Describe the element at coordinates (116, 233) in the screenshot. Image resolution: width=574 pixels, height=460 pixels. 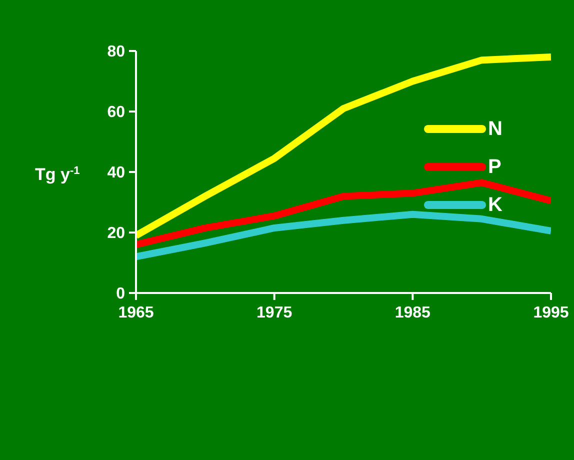
I see `y-tick-label: 20` at that location.